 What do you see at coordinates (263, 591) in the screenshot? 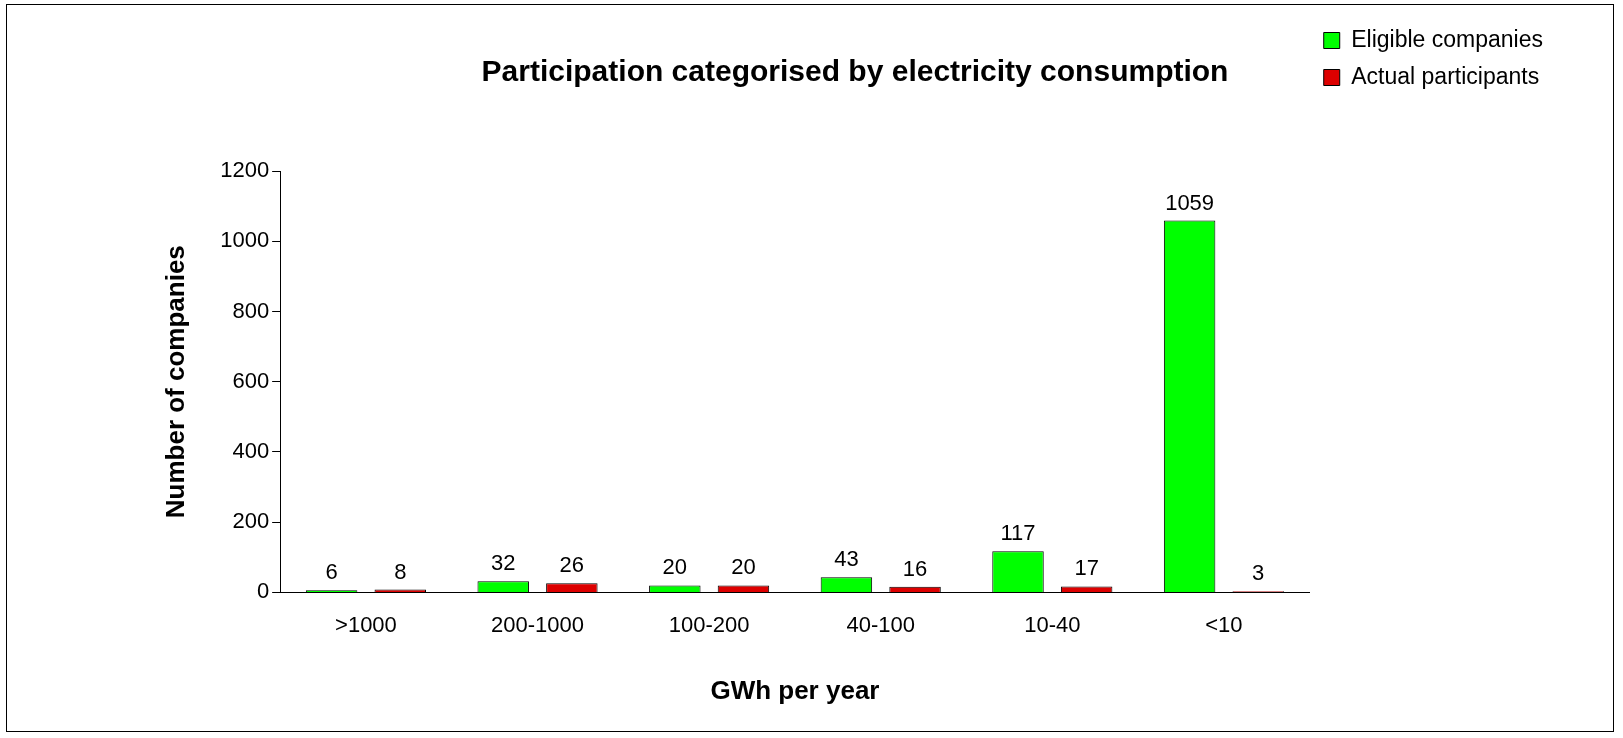
I see `y-tick-label: 0` at bounding box center [263, 591].